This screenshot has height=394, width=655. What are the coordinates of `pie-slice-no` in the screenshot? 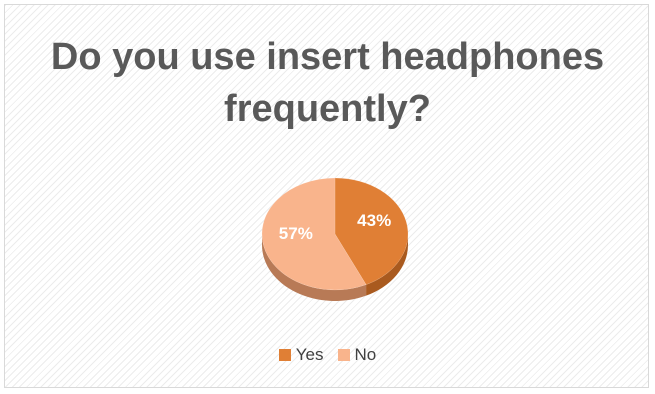 It's located at (314, 234).